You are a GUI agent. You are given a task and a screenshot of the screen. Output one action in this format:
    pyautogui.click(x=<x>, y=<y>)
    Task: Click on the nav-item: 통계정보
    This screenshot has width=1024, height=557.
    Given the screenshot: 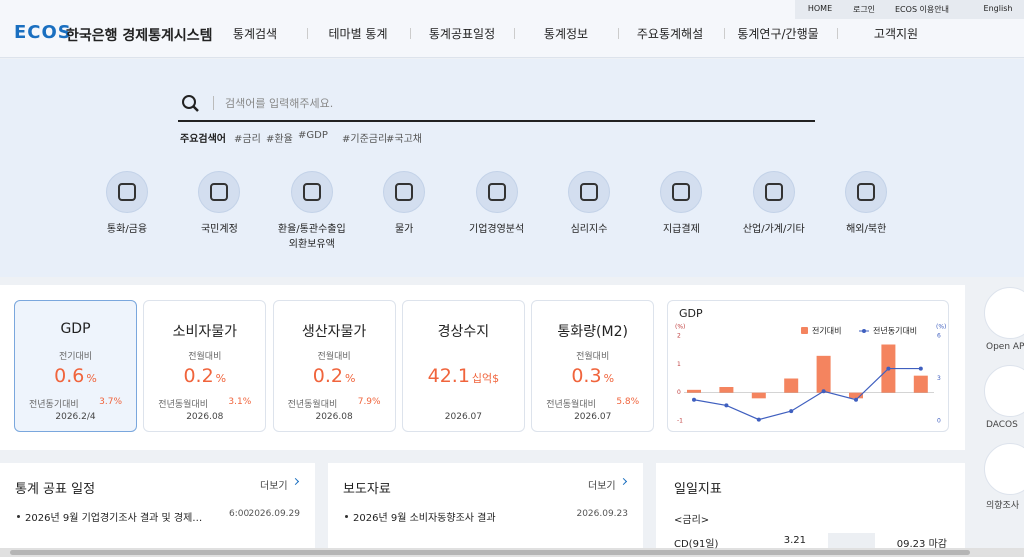 What is the action you would take?
    pyautogui.click(x=566, y=34)
    